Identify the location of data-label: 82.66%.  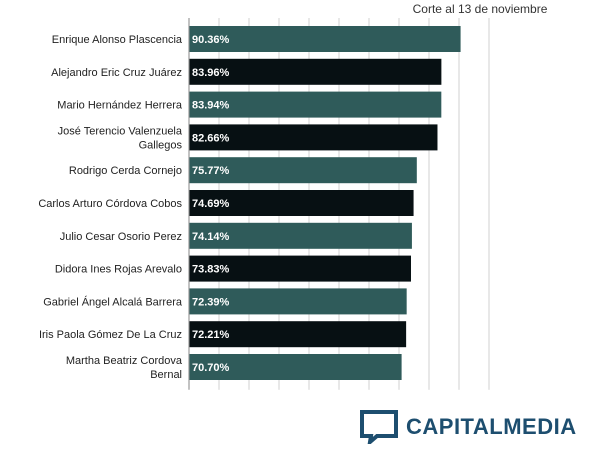
(211, 138).